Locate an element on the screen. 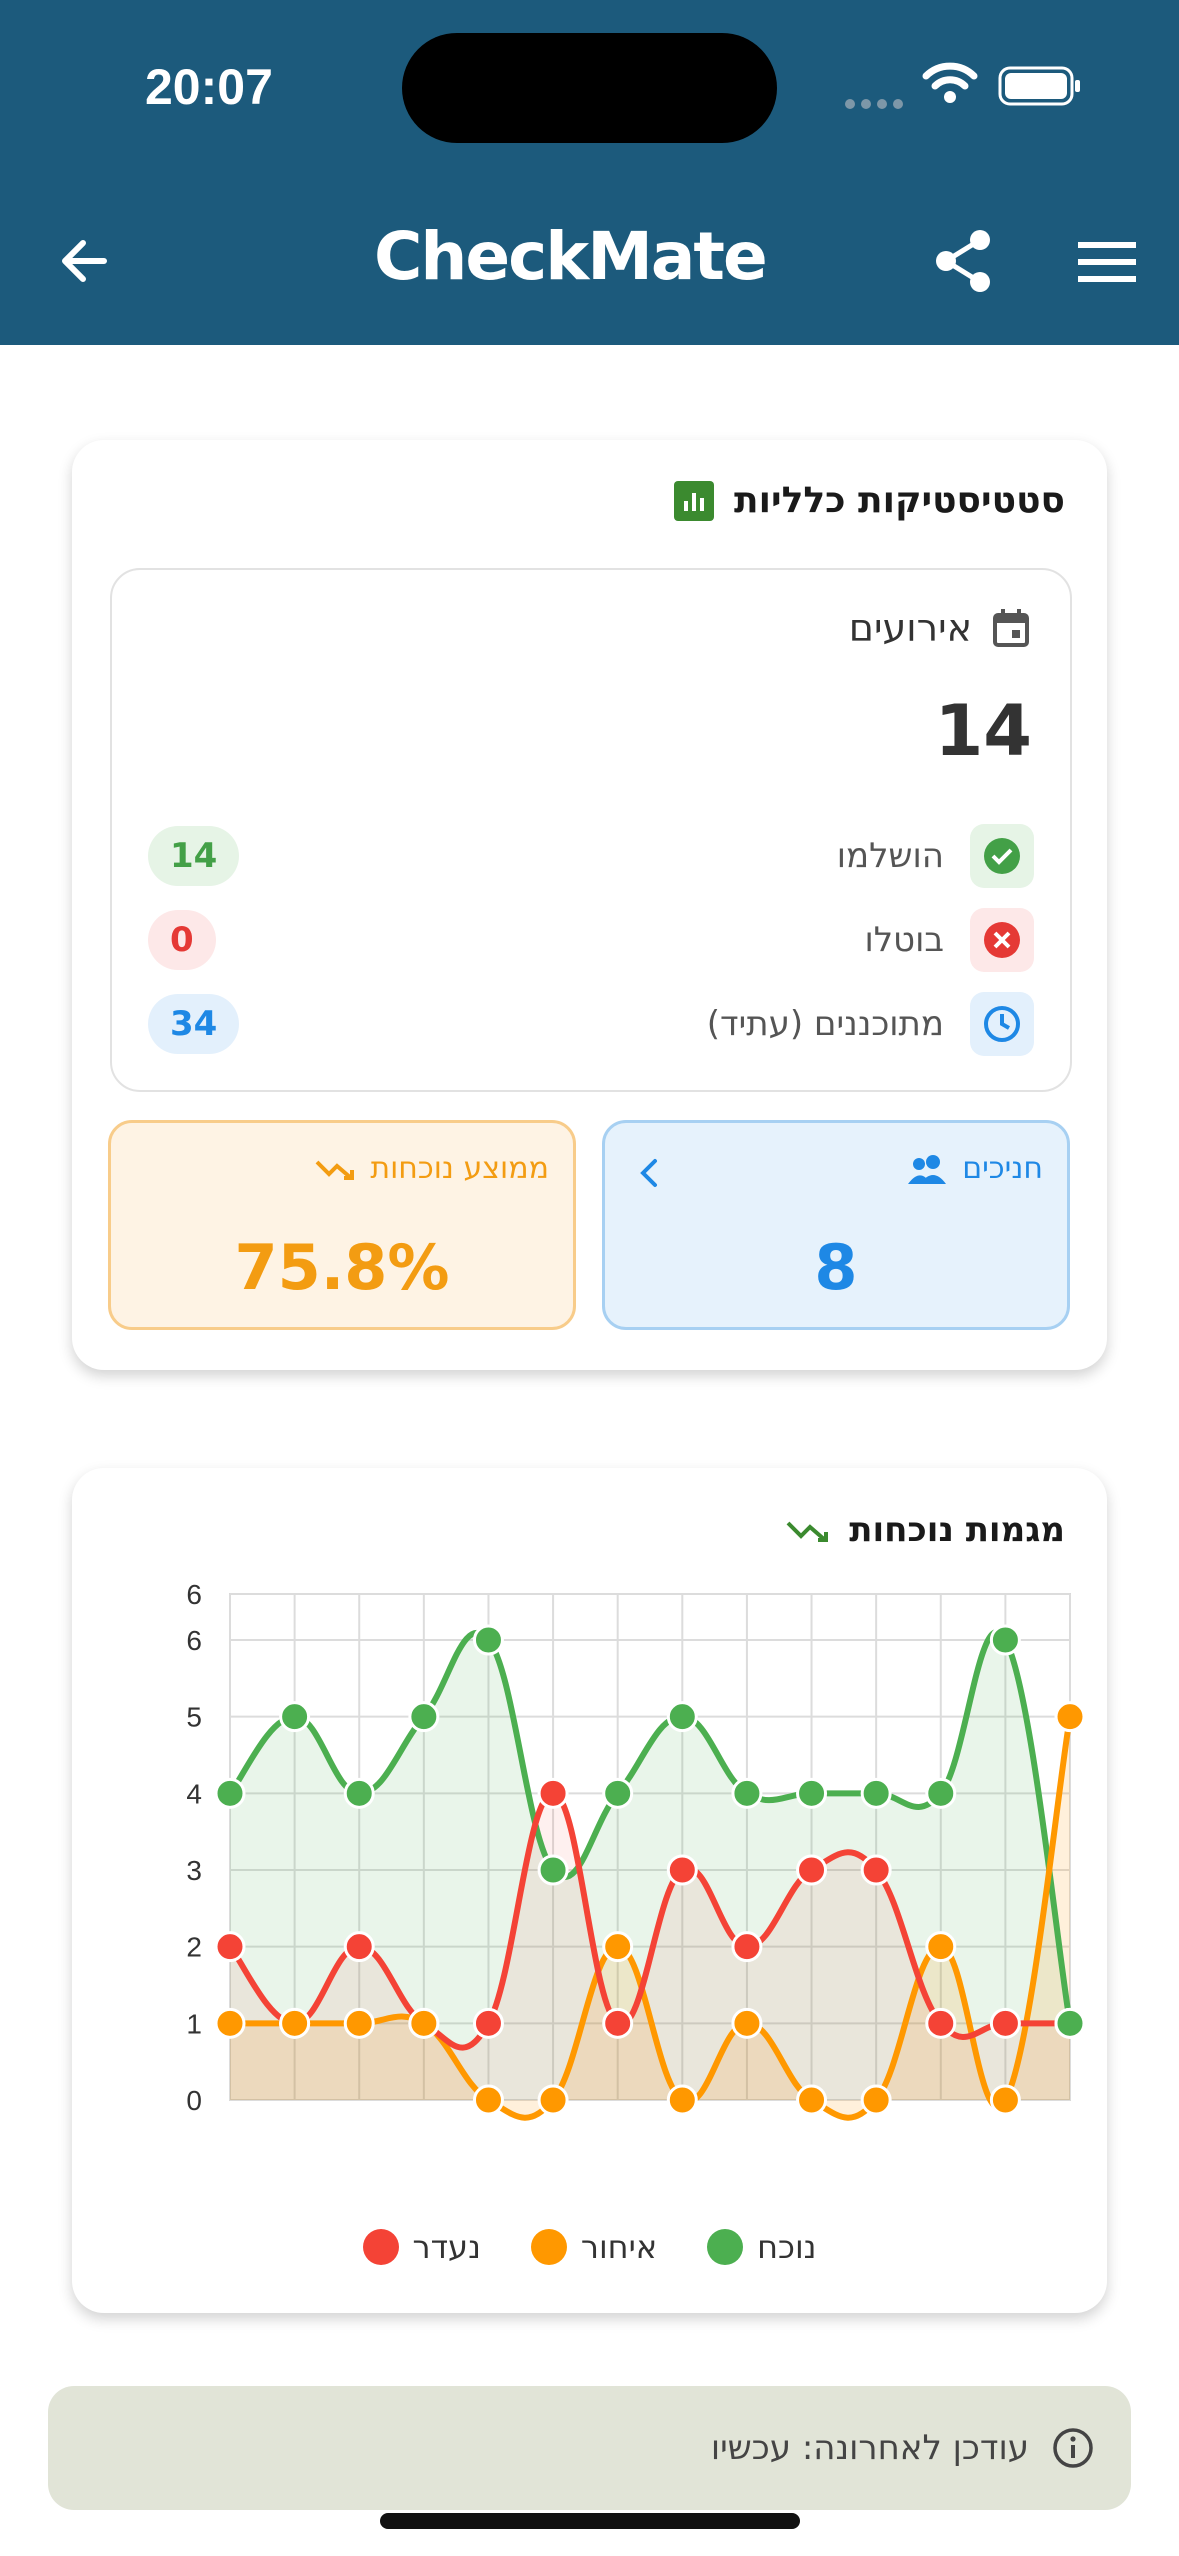 The height and width of the screenshot is (2556, 1179). legend-dot-absent is located at coordinates (380, 2247).